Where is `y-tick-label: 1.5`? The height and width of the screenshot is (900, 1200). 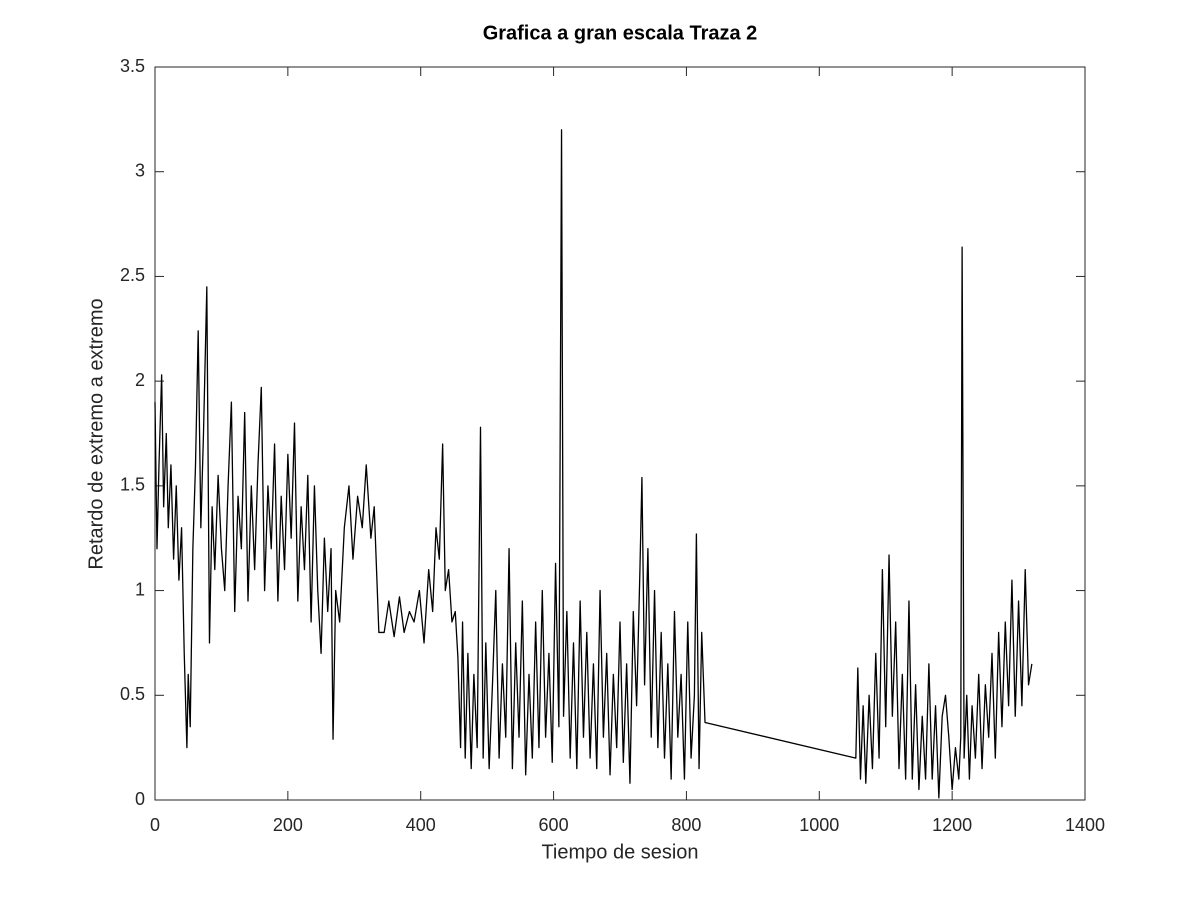 y-tick-label: 1.5 is located at coordinates (132, 485).